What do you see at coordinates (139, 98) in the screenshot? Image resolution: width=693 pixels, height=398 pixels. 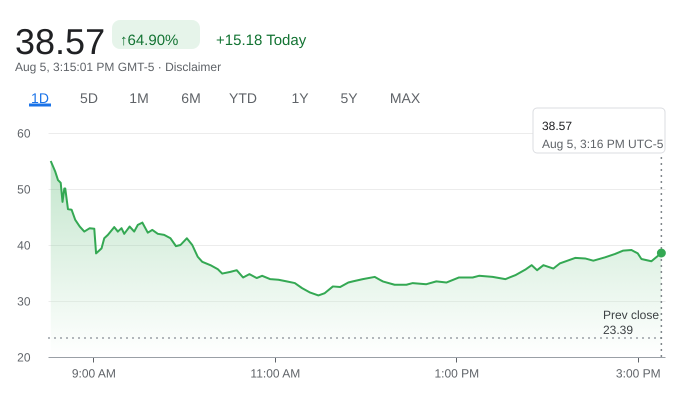 I see `text: 1M` at bounding box center [139, 98].